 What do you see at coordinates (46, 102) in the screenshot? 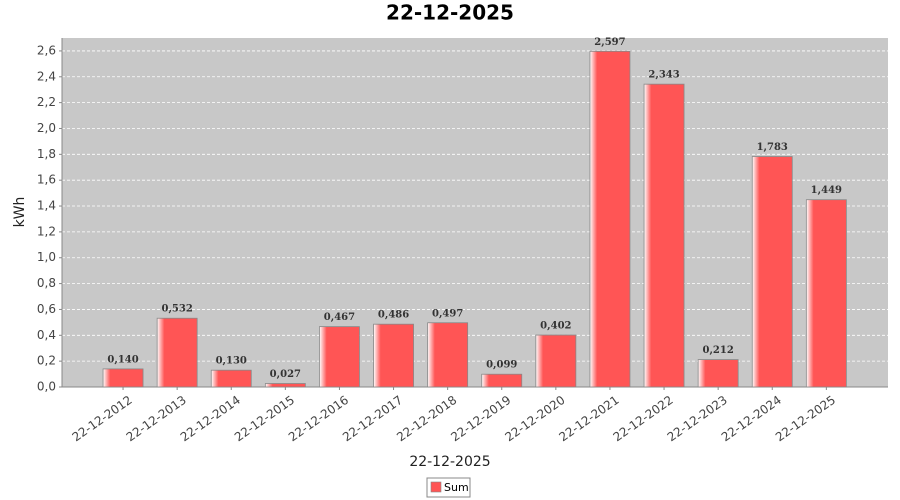
I see `y-tick-label: 2,2` at bounding box center [46, 102].